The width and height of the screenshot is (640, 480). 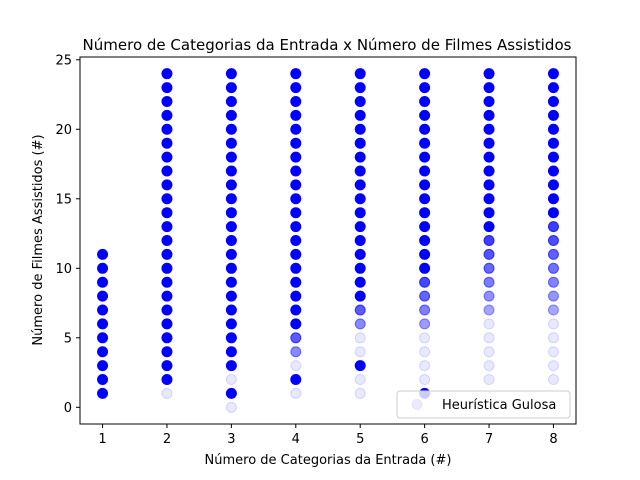 I want to click on x-tick-label: 1, so click(x=102, y=439).